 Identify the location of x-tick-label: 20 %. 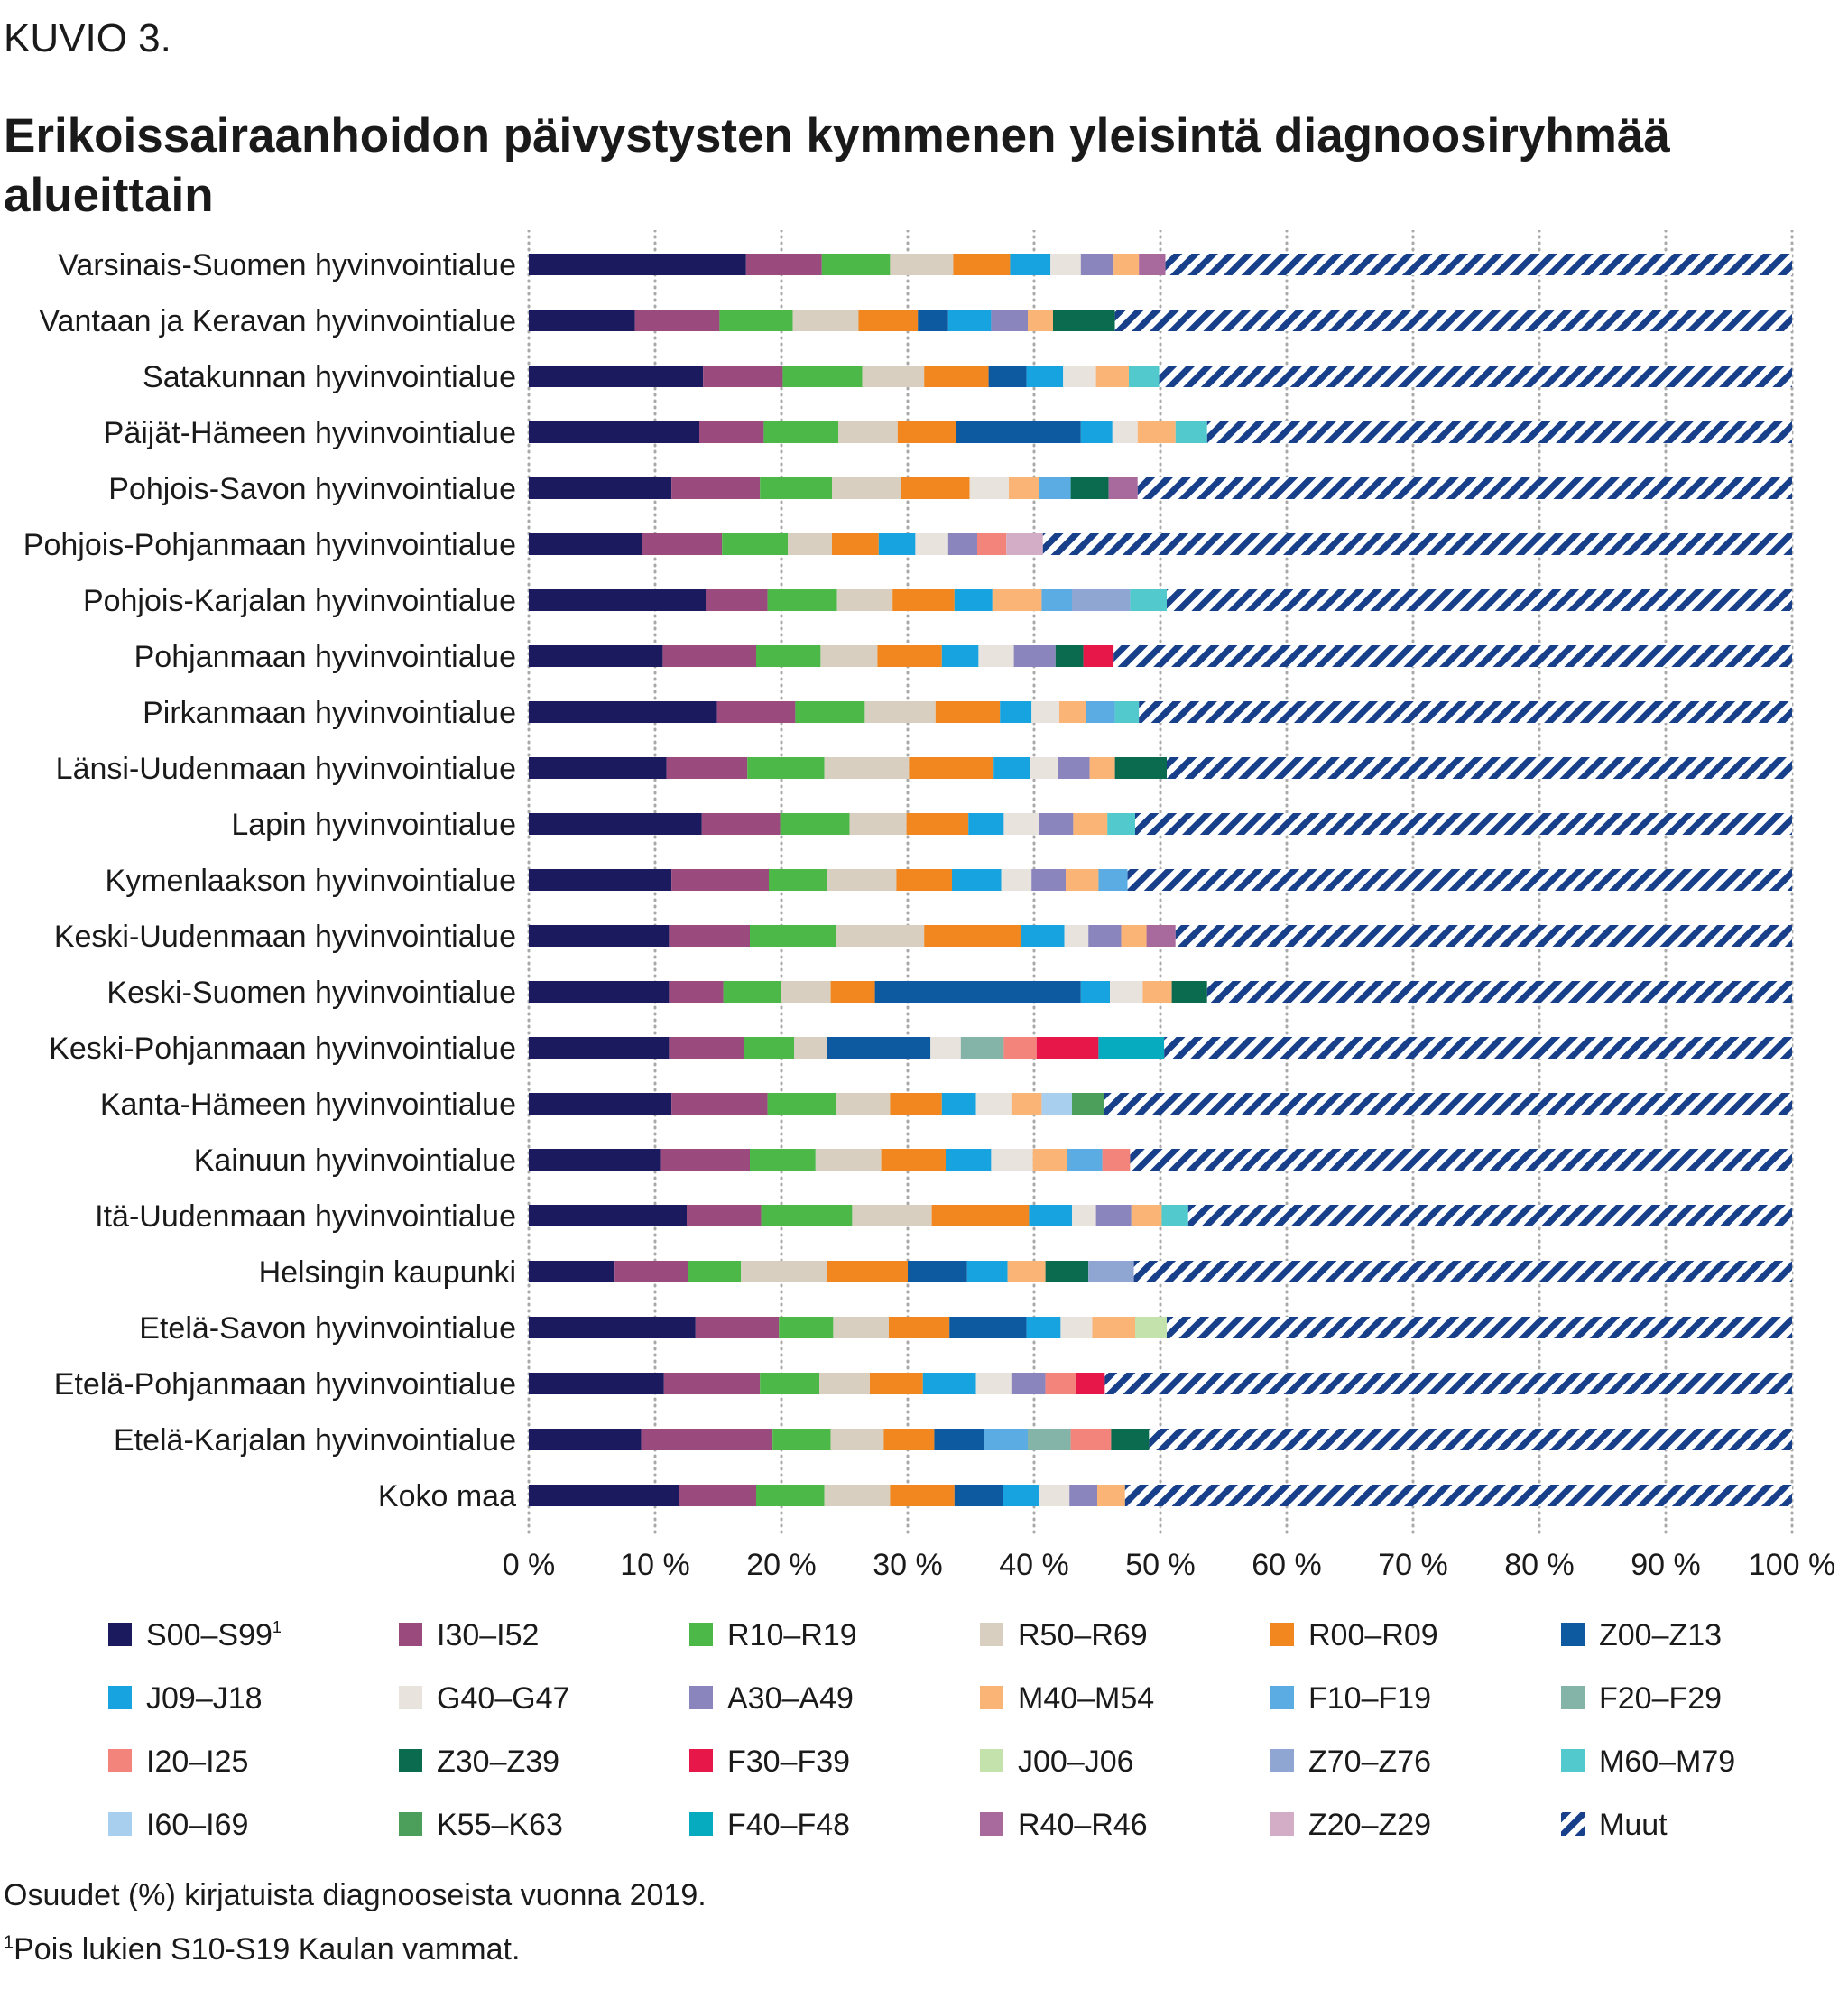
(781, 1565).